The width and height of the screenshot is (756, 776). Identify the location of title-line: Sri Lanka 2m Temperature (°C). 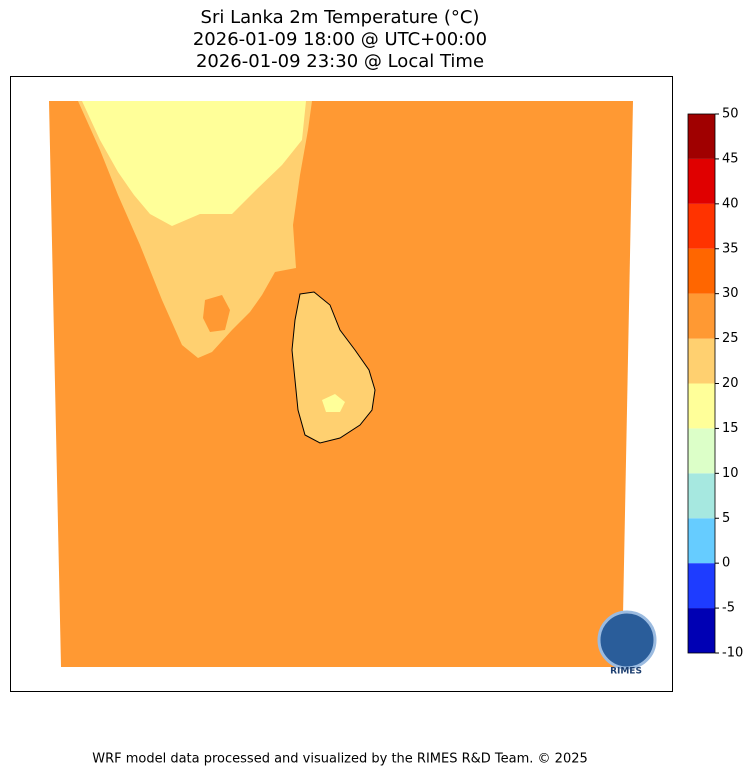
(340, 17).